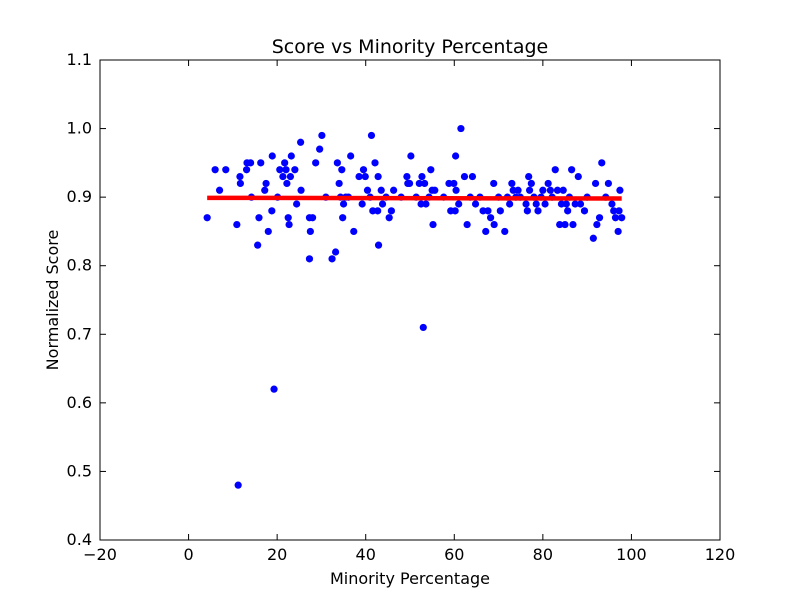 This screenshot has width=800, height=600. I want to click on x-tick-label: 60, so click(454, 554).